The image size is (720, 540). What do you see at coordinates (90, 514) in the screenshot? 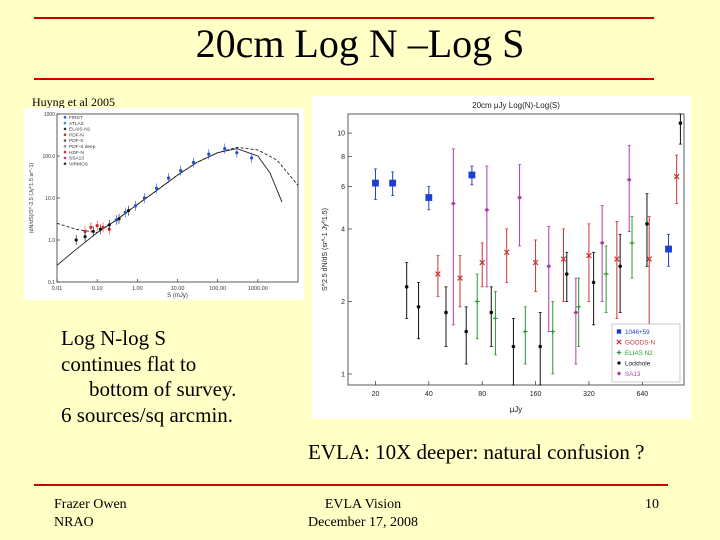
I see `footer-author: Frazer Owen NRAO` at bounding box center [90, 514].